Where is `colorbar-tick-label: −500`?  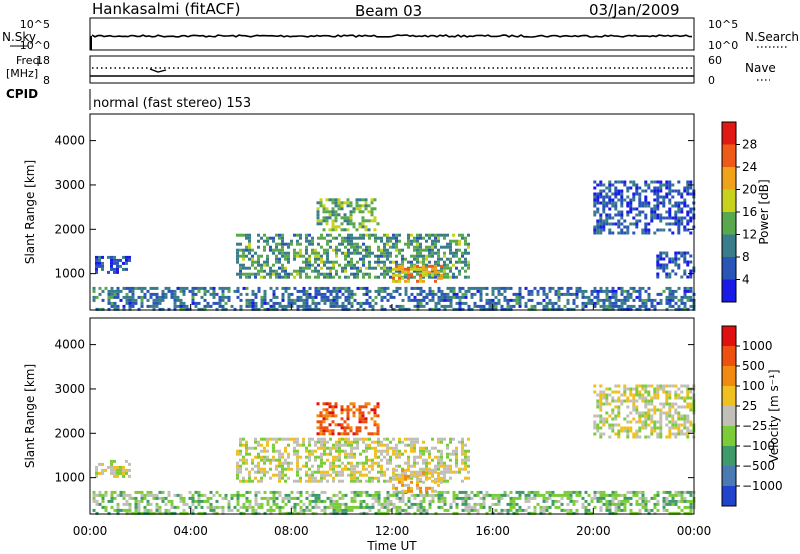 colorbar-tick-label: −500 is located at coordinates (758, 466).